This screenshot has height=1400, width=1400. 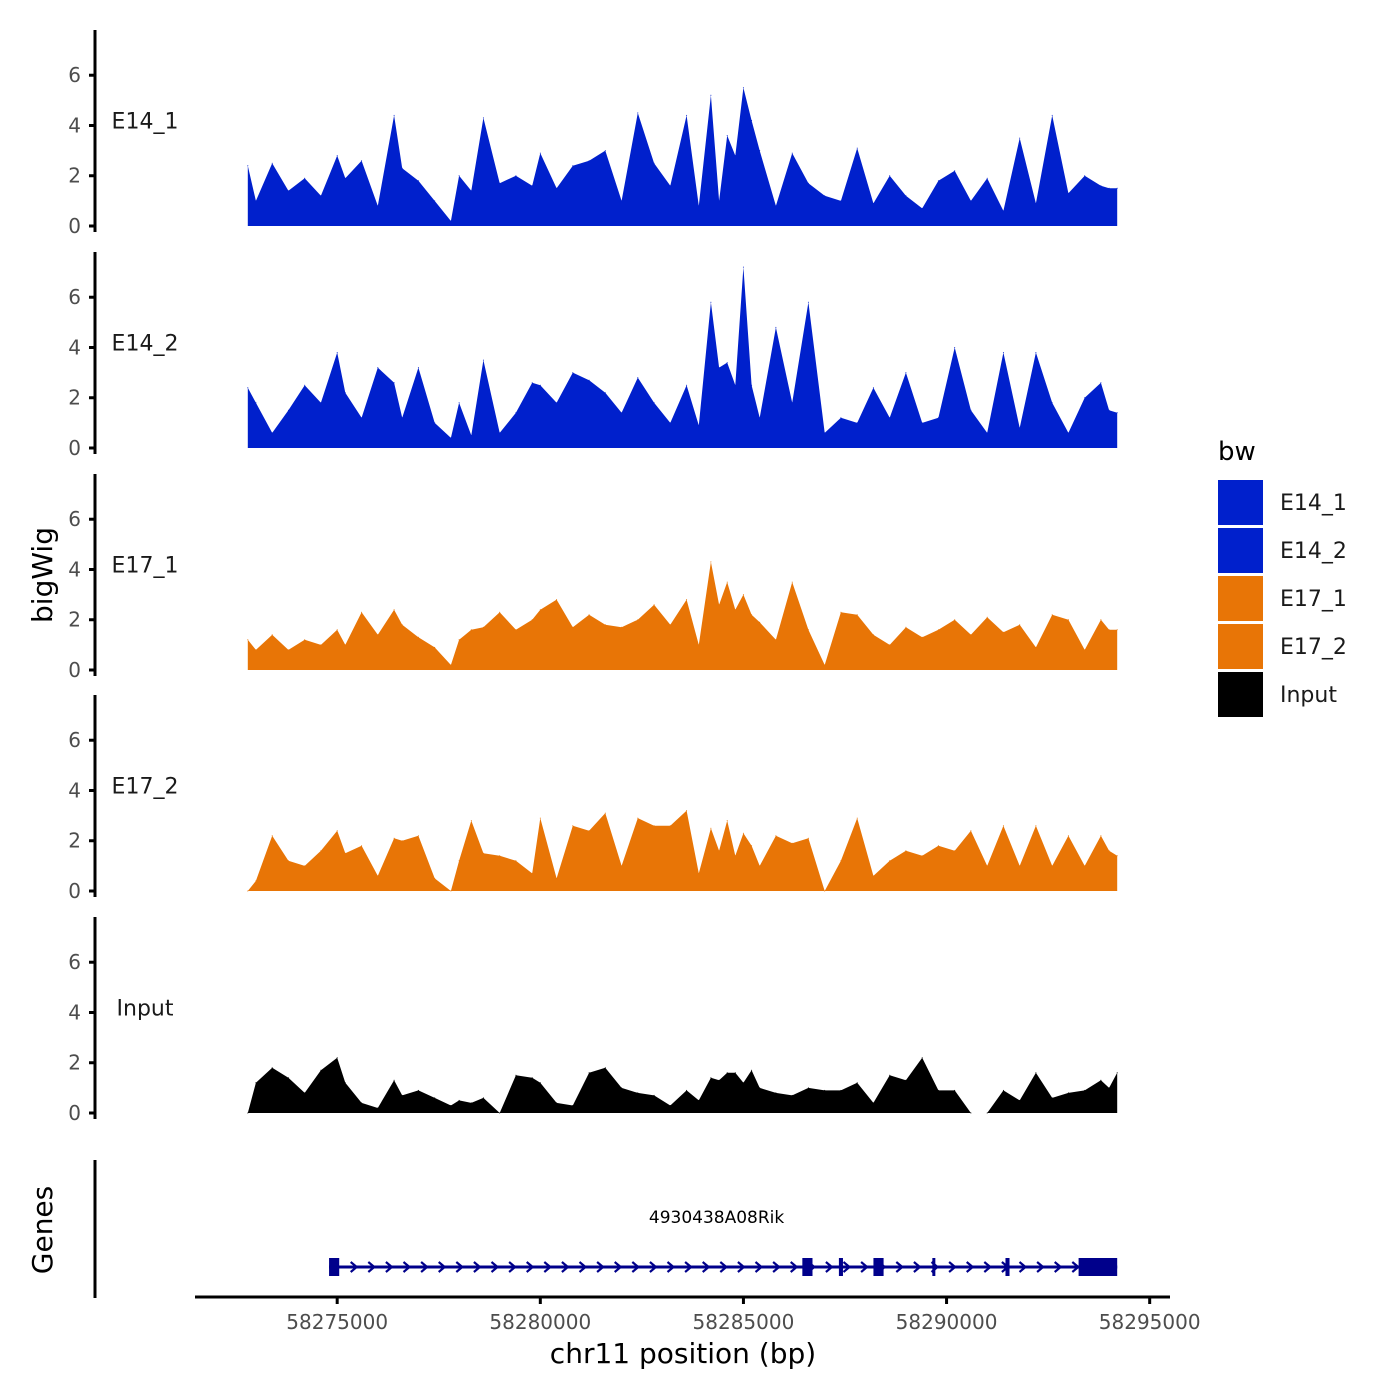 I want to click on legend-label-e17-1: E17_1, so click(x=1313, y=599).